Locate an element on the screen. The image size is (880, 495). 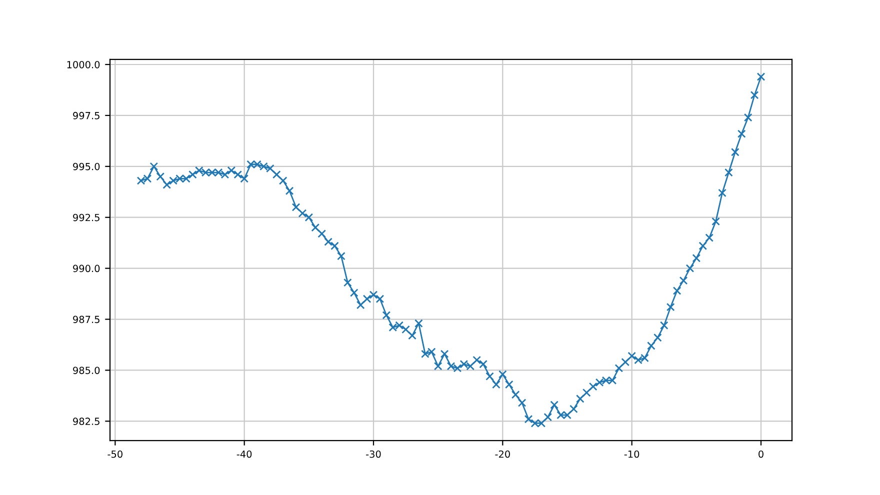
y-tick-label: 990.0 is located at coordinates (86, 268).